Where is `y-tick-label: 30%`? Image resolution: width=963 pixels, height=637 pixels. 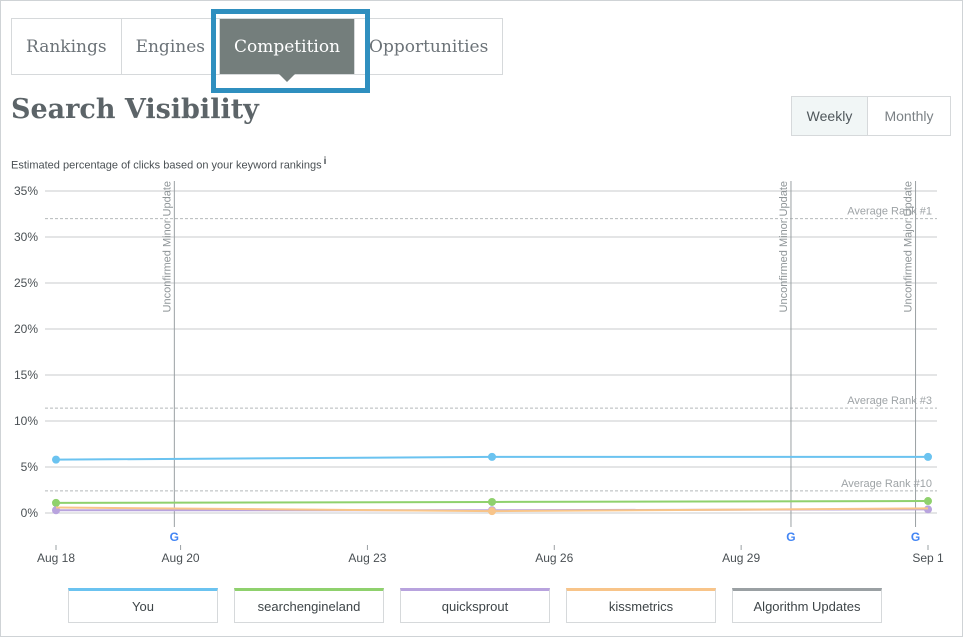
y-tick-label: 30% is located at coordinates (26, 237).